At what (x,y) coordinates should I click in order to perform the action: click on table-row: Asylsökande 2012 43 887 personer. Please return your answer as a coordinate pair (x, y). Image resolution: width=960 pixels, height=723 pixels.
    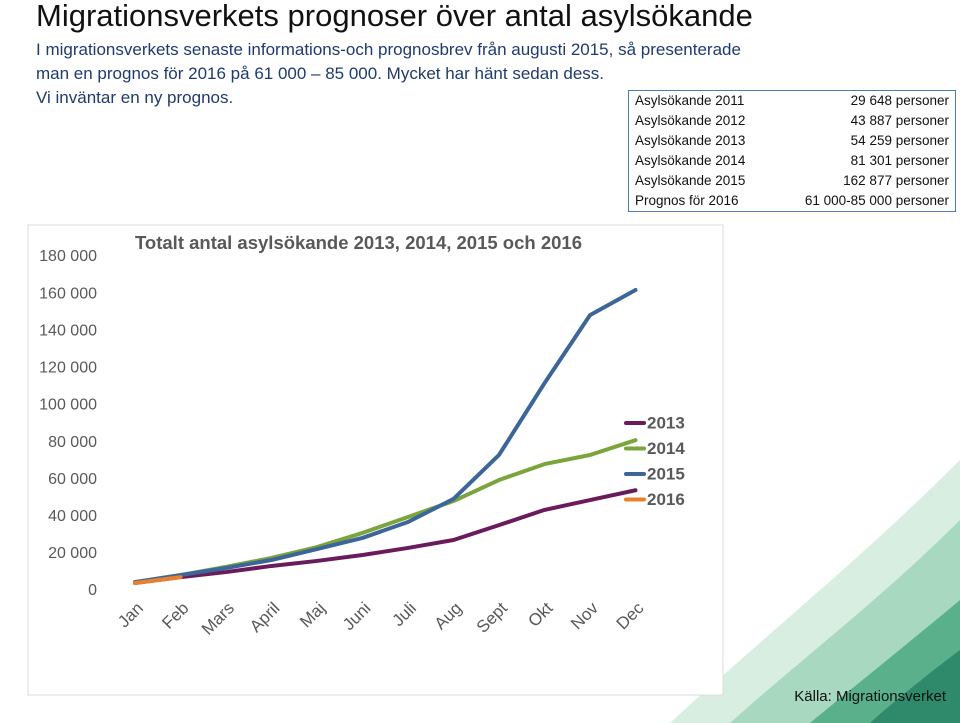
    Looking at the image, I should click on (792, 121).